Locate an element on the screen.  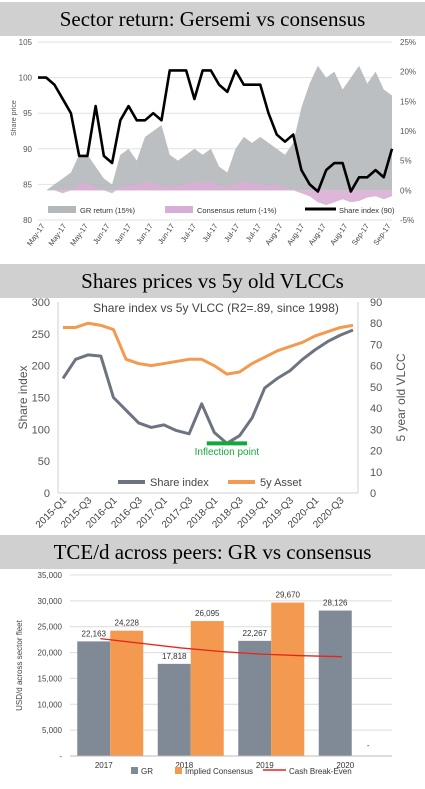
gr-return-area is located at coordinates (215, 128).